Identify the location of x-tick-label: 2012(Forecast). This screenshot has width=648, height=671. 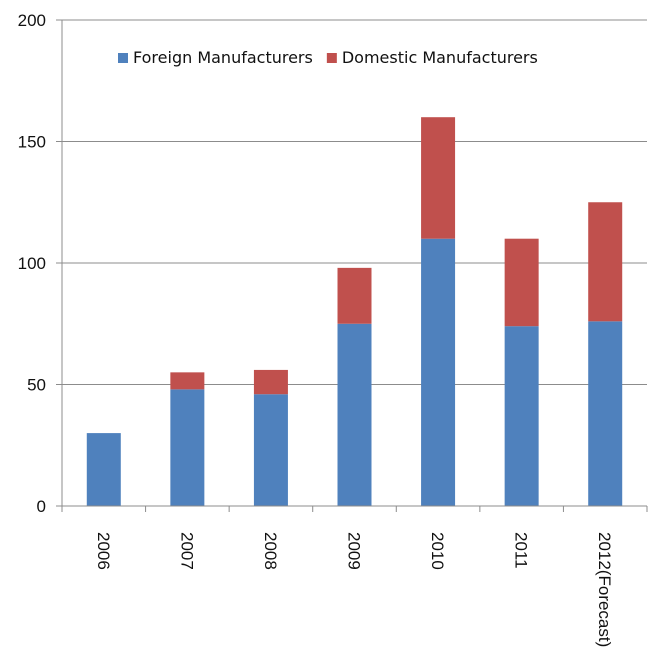
(604, 589).